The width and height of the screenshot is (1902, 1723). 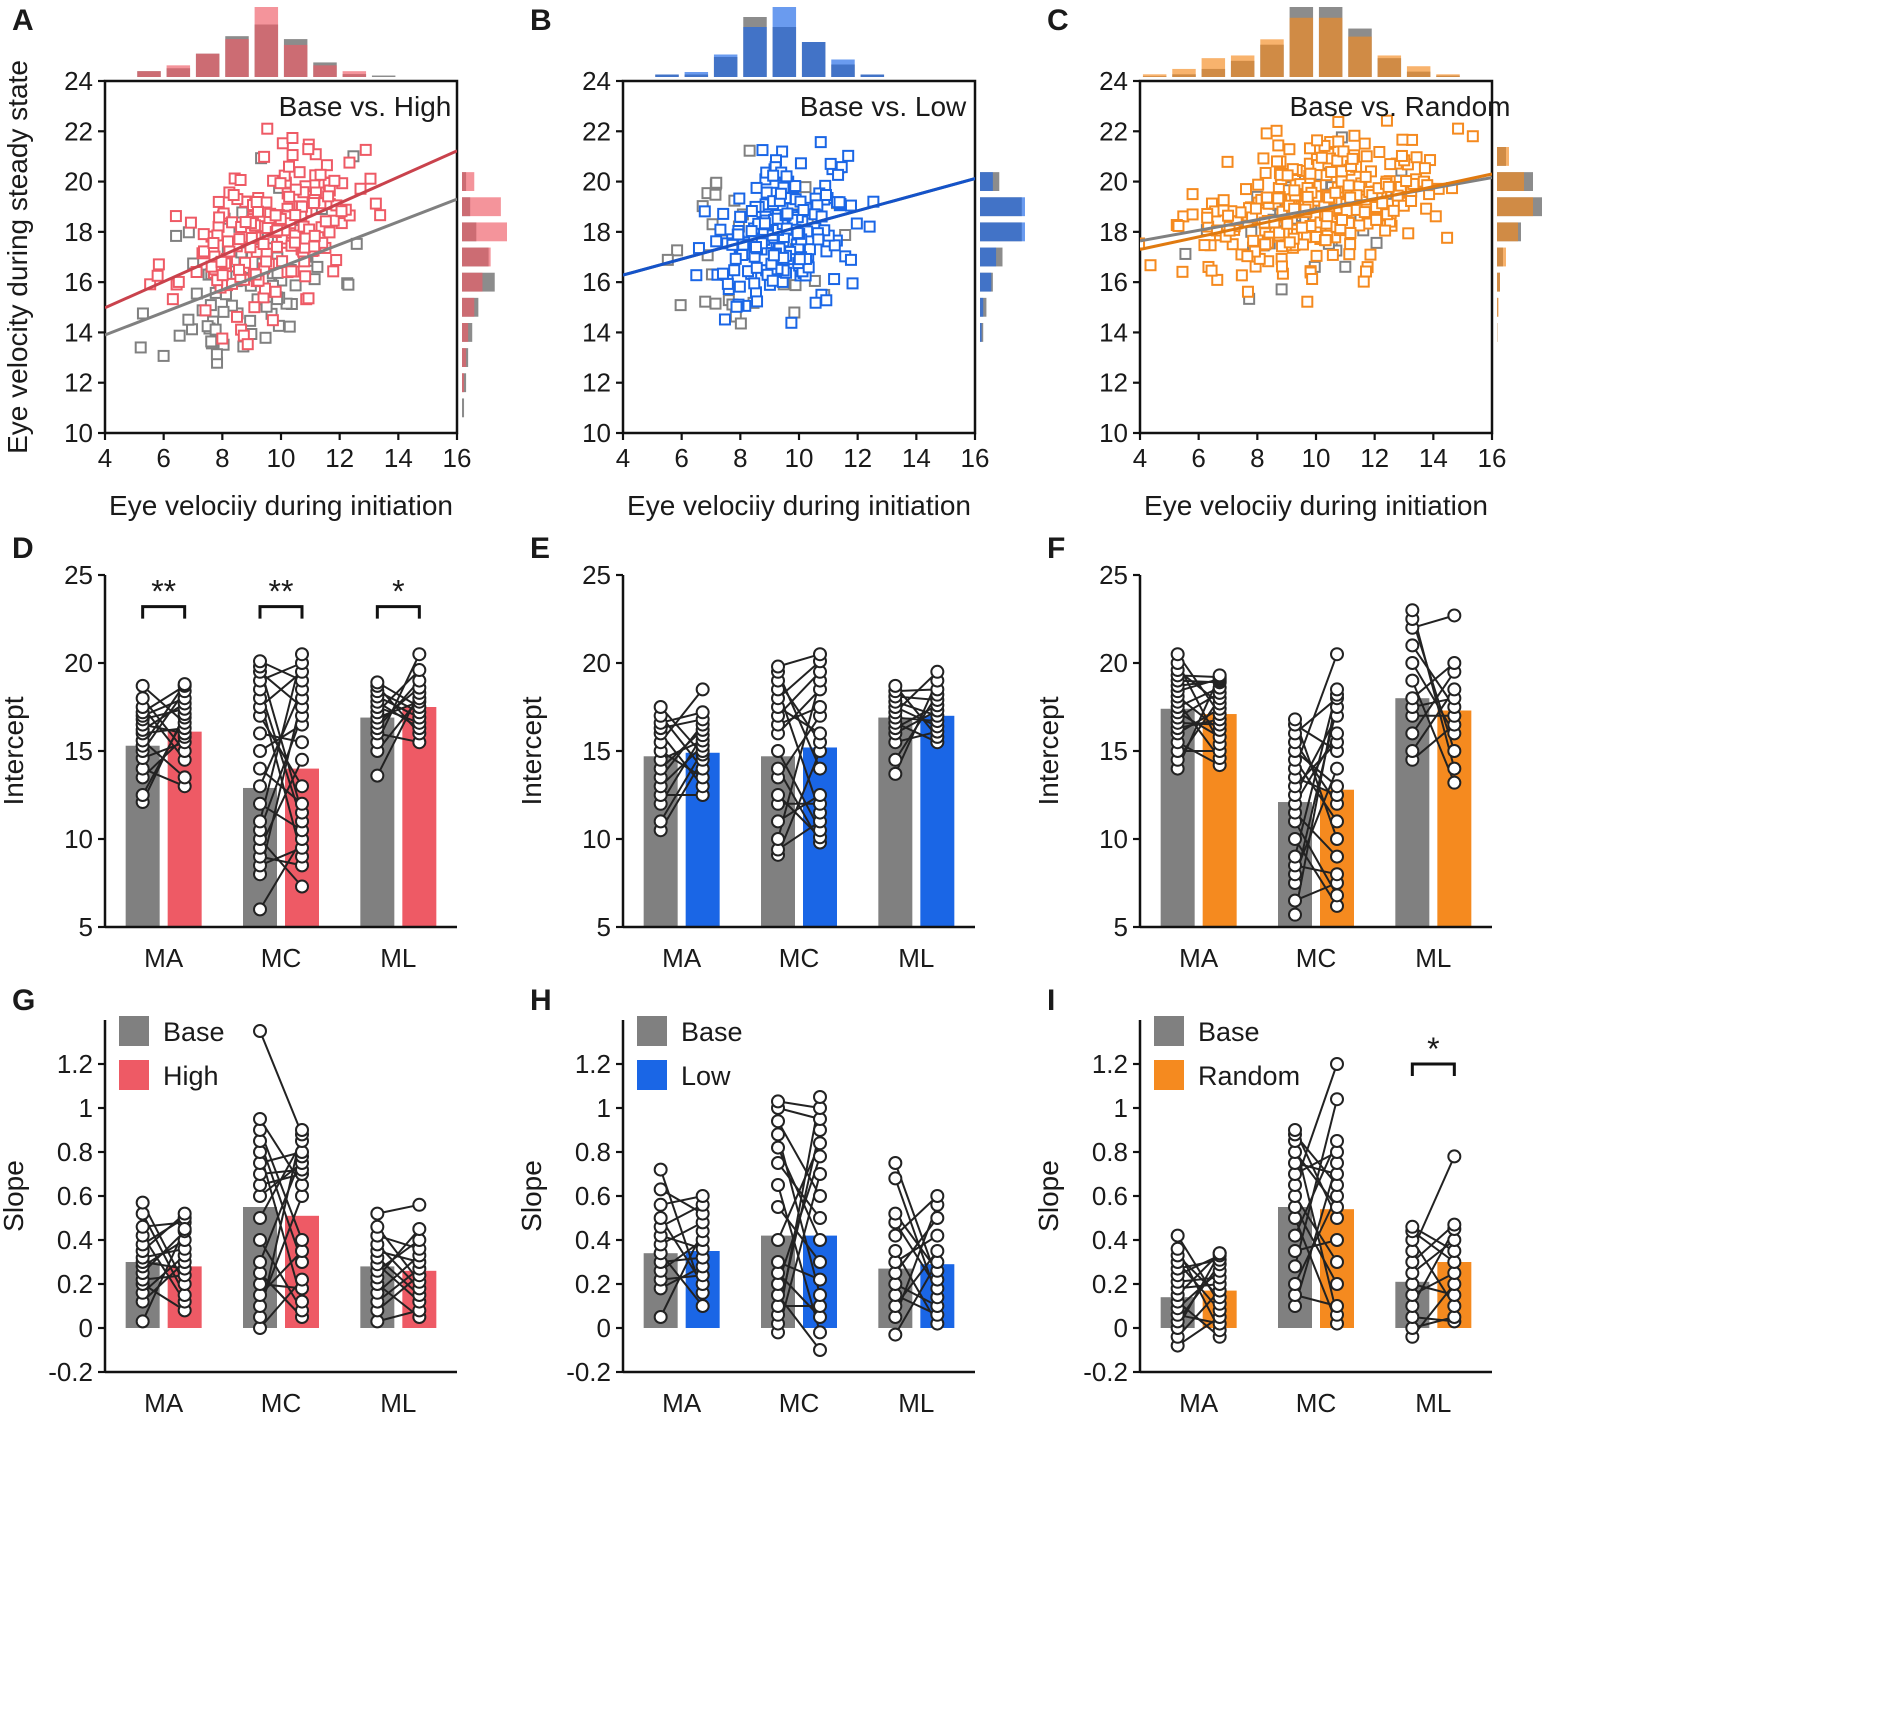 What do you see at coordinates (1316, 211) in the screenshot?
I see `scatter-points` at bounding box center [1316, 211].